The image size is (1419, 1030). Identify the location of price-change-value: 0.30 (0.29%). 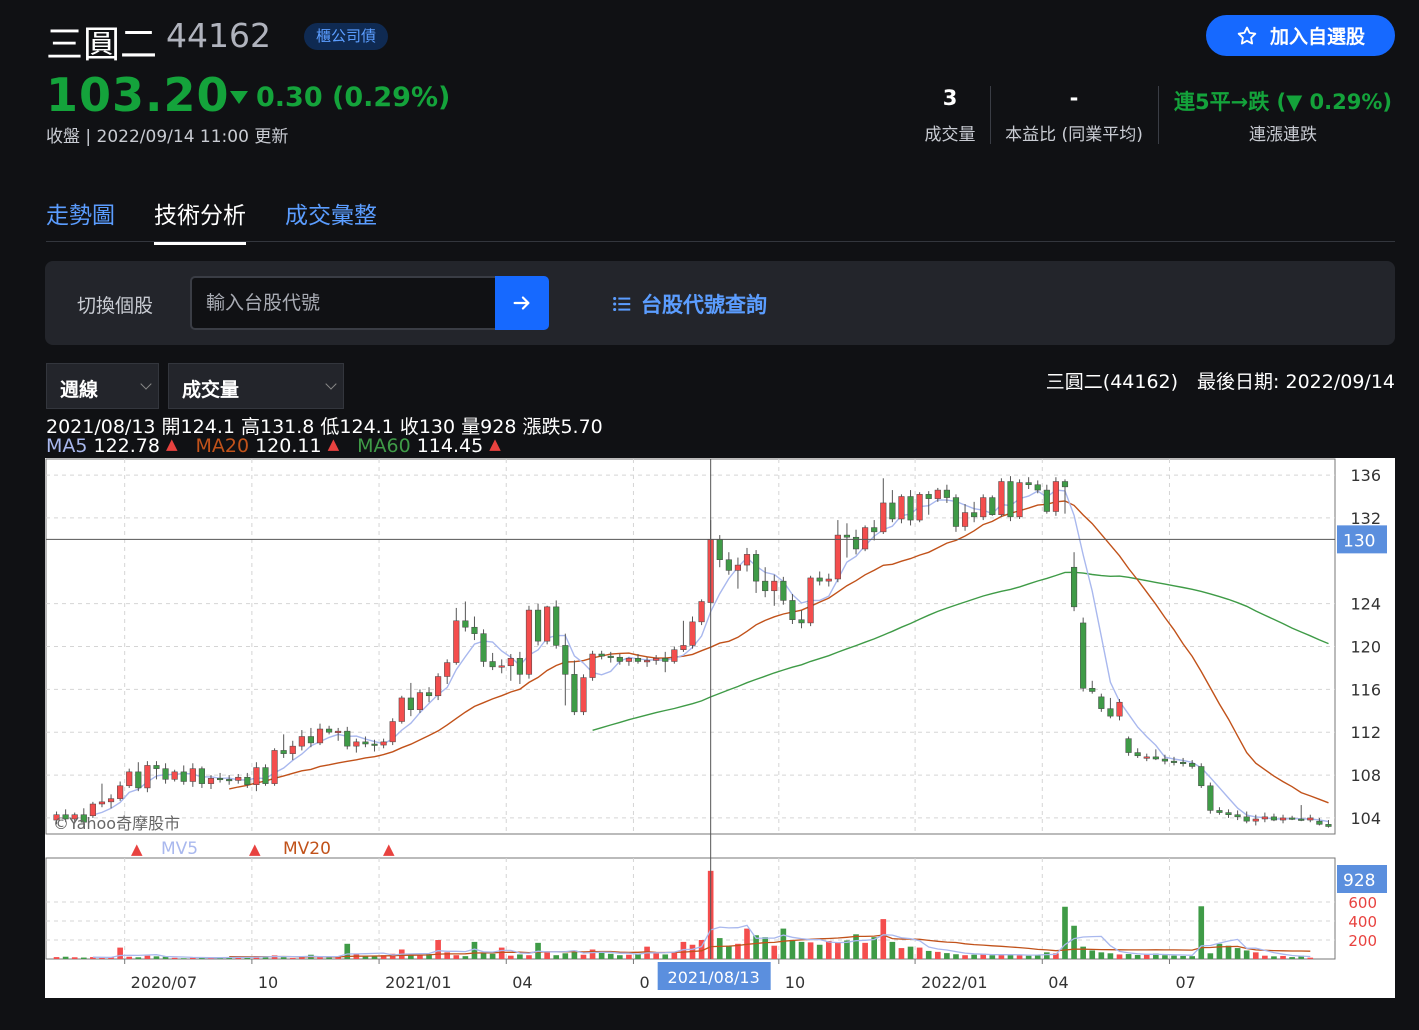
(353, 97).